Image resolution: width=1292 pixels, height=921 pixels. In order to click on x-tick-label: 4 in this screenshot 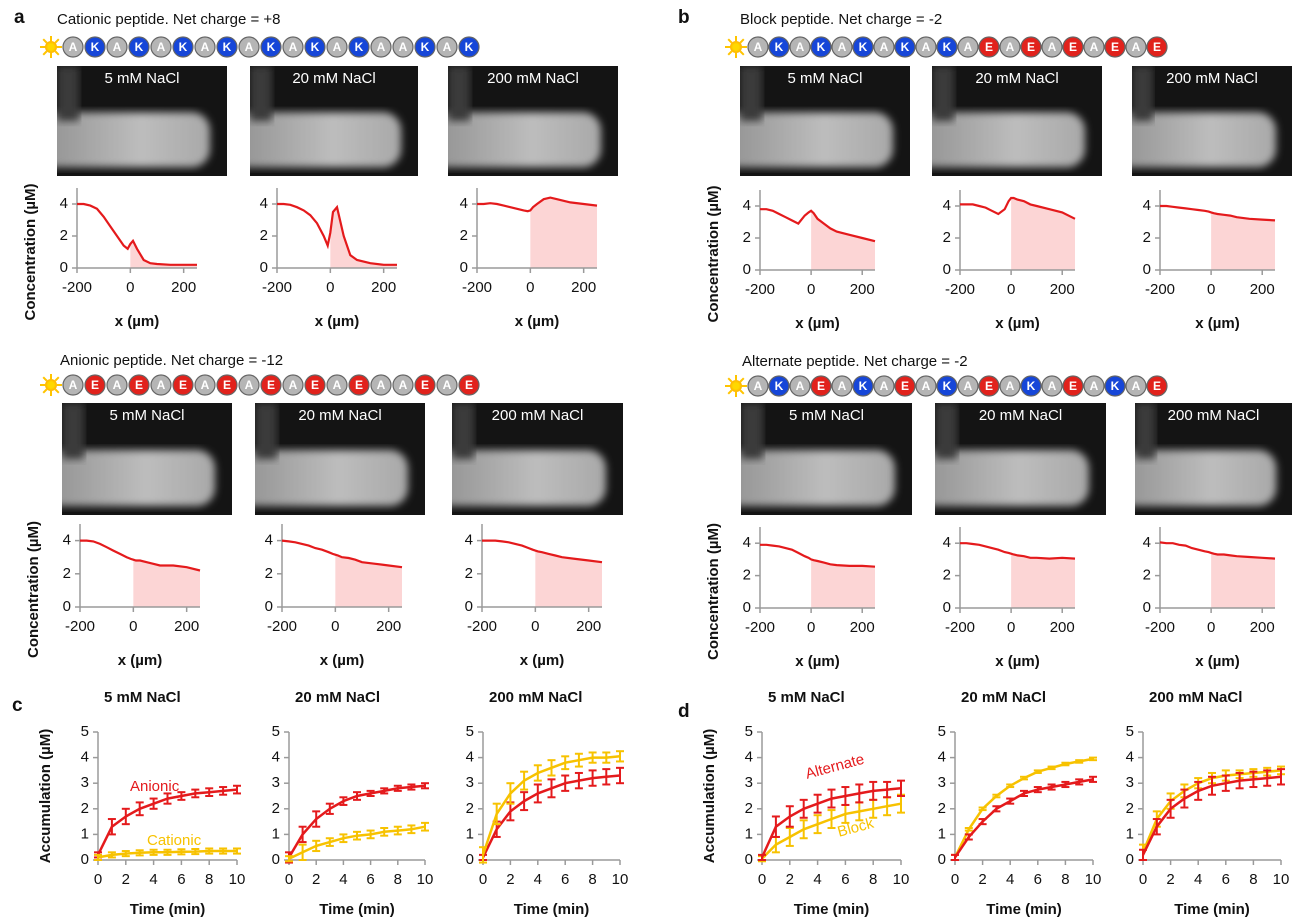, I will do `click(153, 879)`.